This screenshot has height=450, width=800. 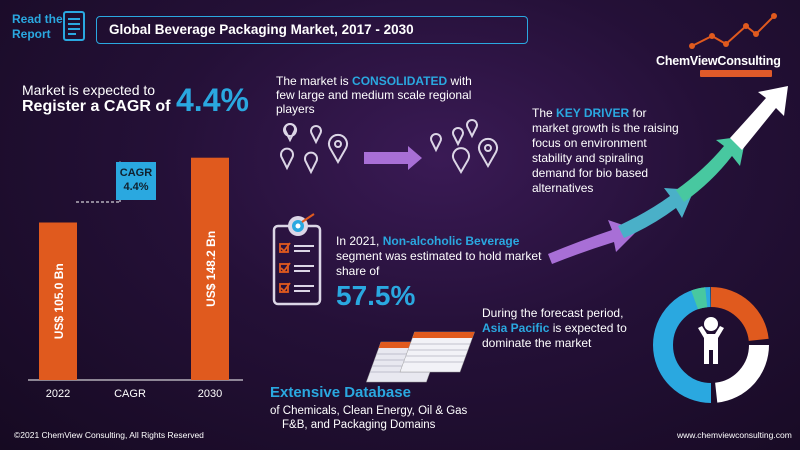 I want to click on logo-name: ChemViewConsulting, so click(x=718, y=61).